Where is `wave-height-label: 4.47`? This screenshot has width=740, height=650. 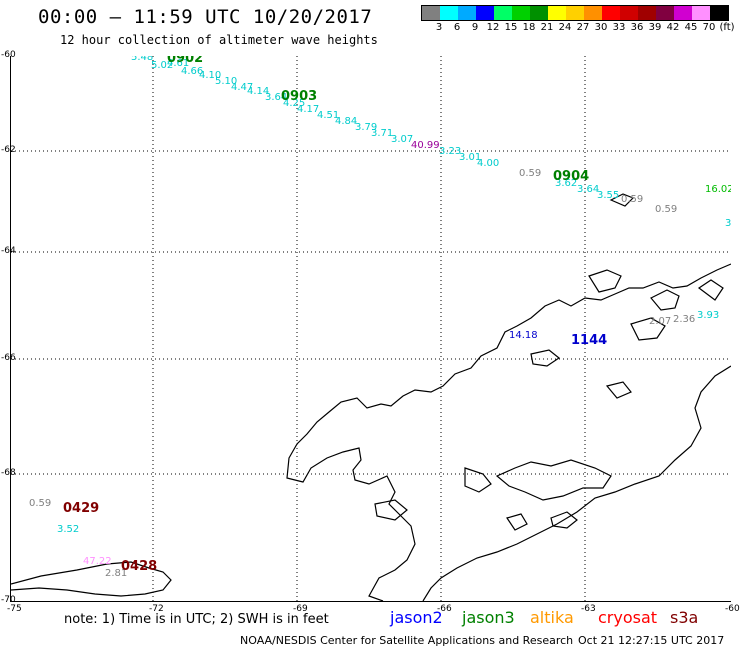
wave-height-label: 4.47 is located at coordinates (242, 87).